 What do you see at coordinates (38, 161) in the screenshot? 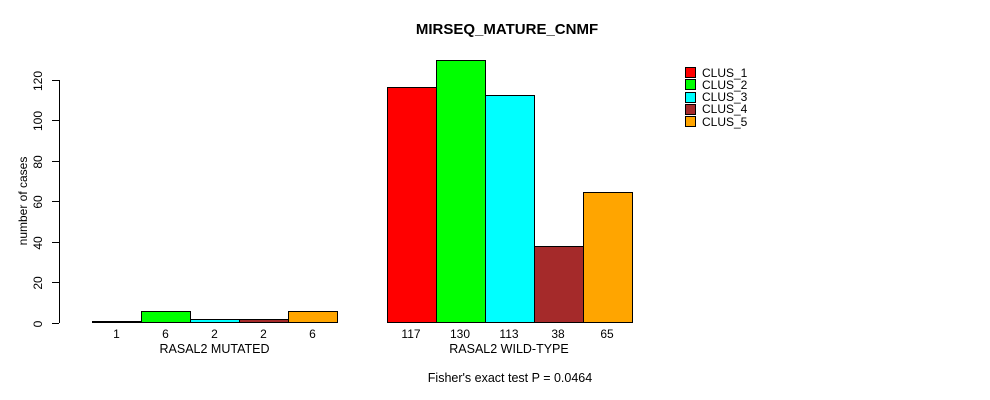
I see `y-axis-tick-label: 80` at bounding box center [38, 161].